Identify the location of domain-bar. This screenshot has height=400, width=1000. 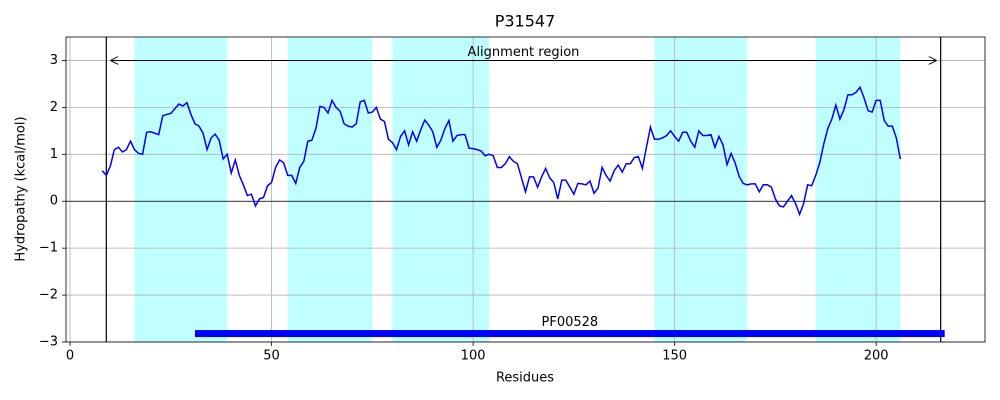
(569, 334).